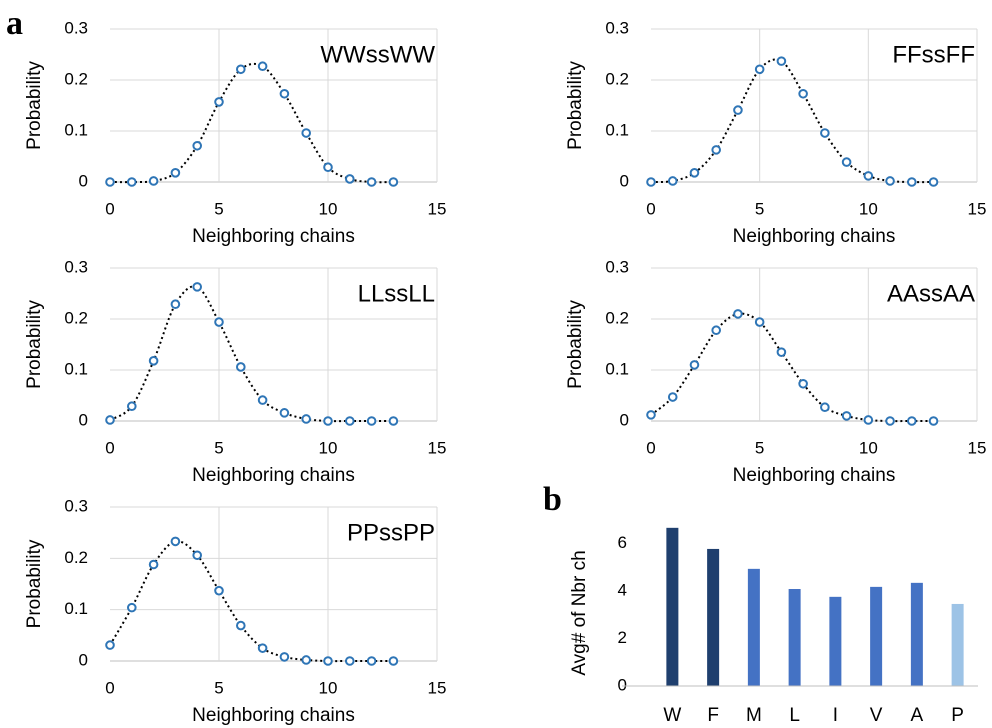 Image resolution: width=992 pixels, height=728 pixels. What do you see at coordinates (794, 715) in the screenshot?
I see `x-tick-label: L` at bounding box center [794, 715].